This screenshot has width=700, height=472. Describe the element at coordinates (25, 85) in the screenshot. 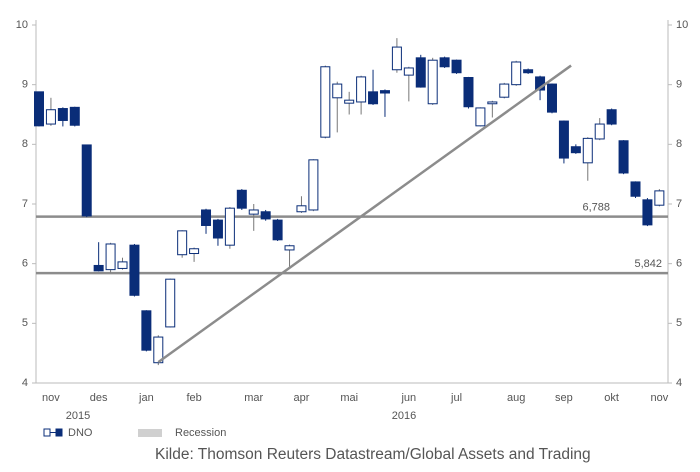

I see `y-tick-label: 9` at that location.